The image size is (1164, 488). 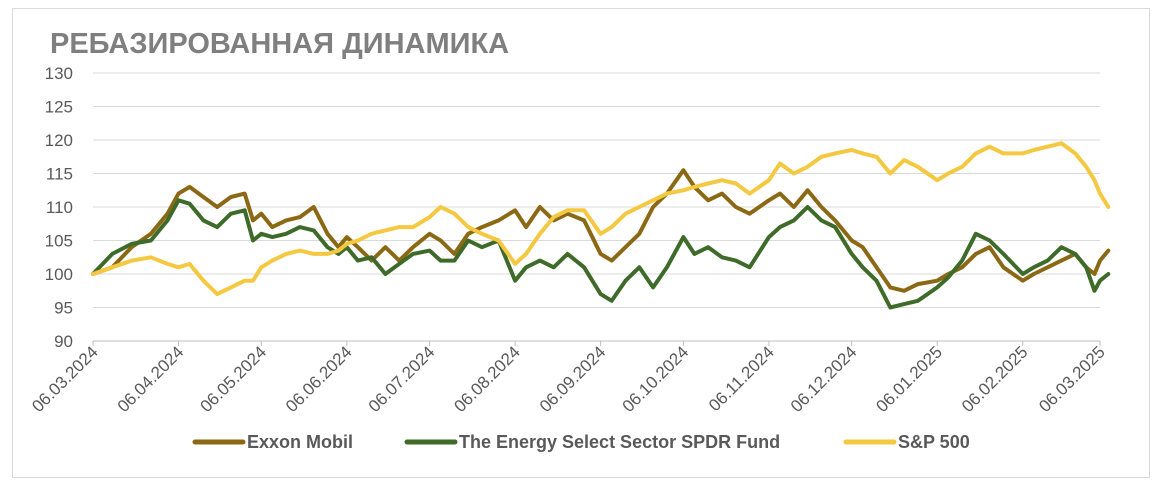 I want to click on x-tick-label: 06.05.2024, so click(x=234, y=379).